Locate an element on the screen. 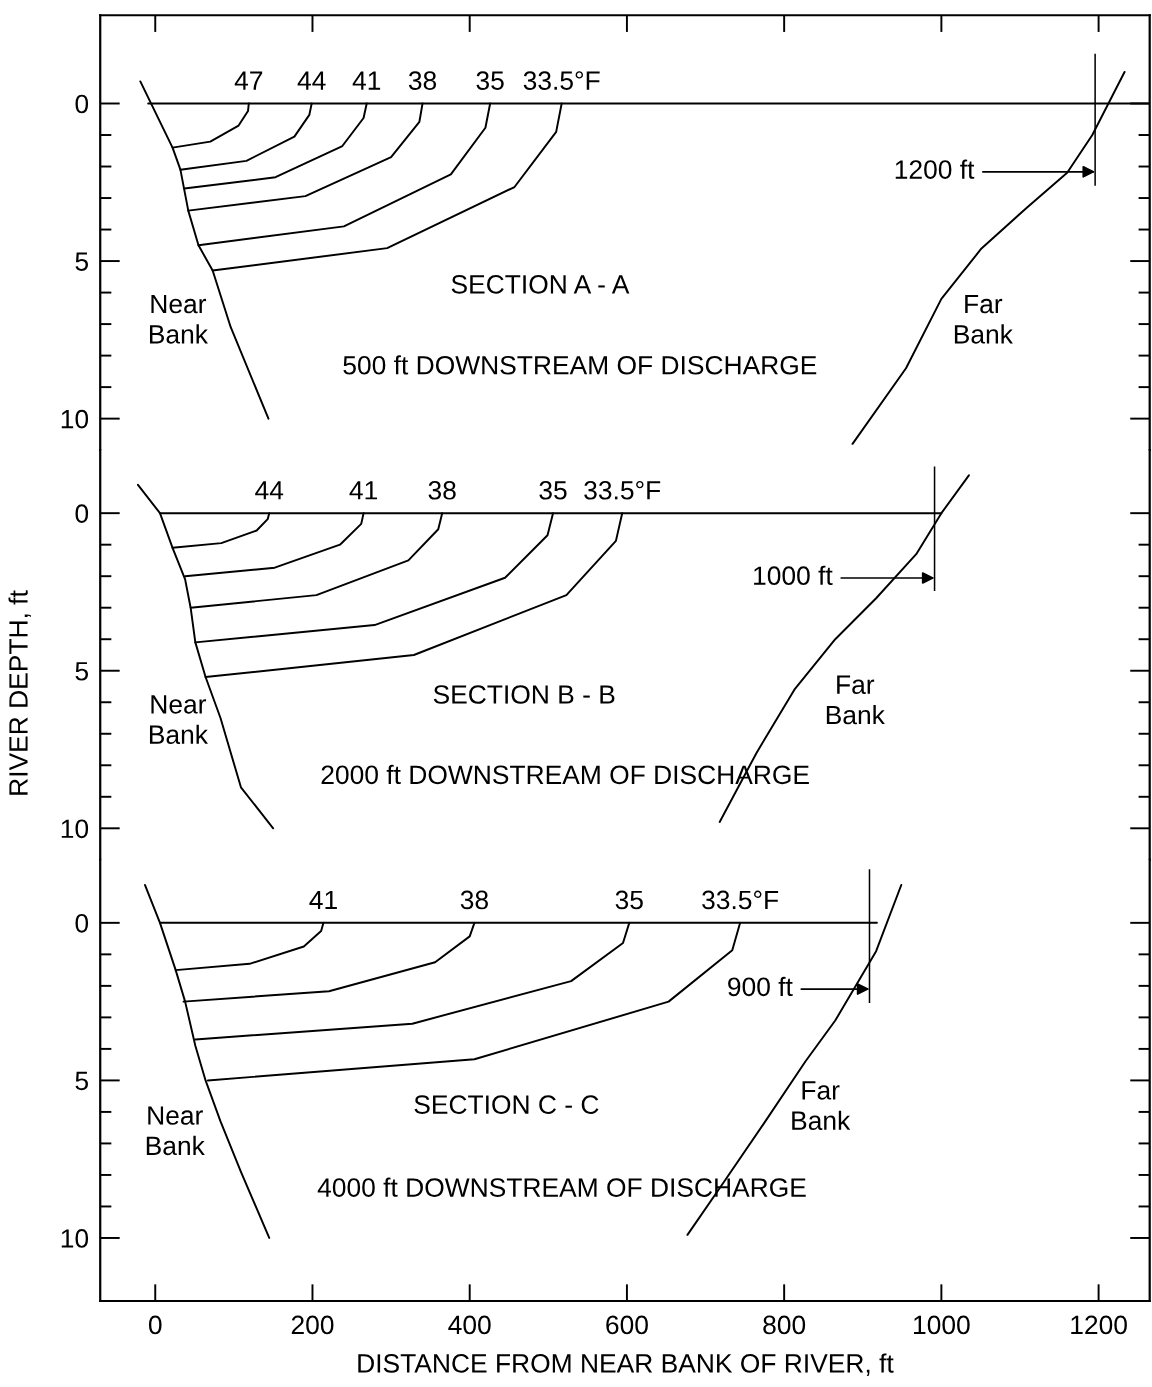  x-tick-label: 400 is located at coordinates (469, 1325).